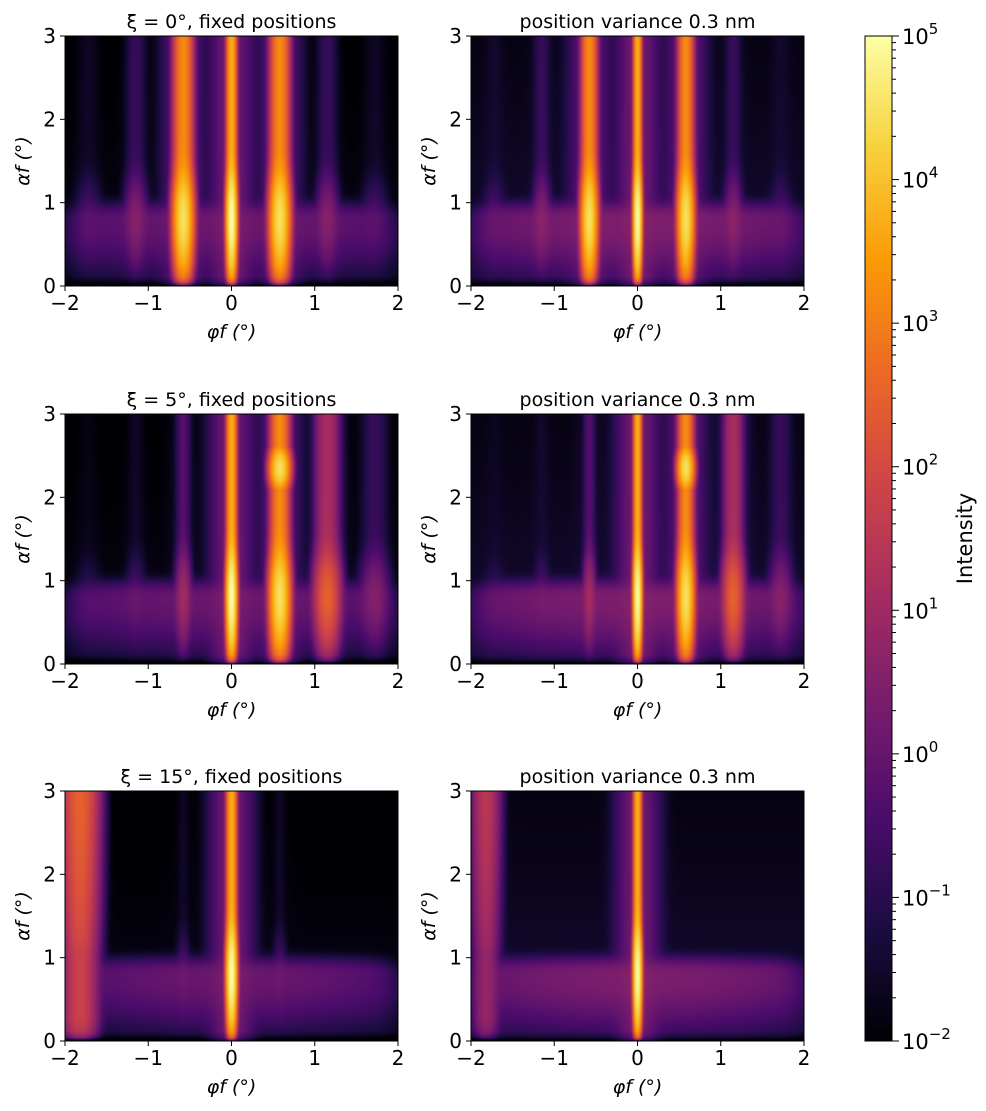 Image resolution: width=986 pixels, height=1111 pixels. I want to click on colorbar-label: Intensity, so click(965, 538).